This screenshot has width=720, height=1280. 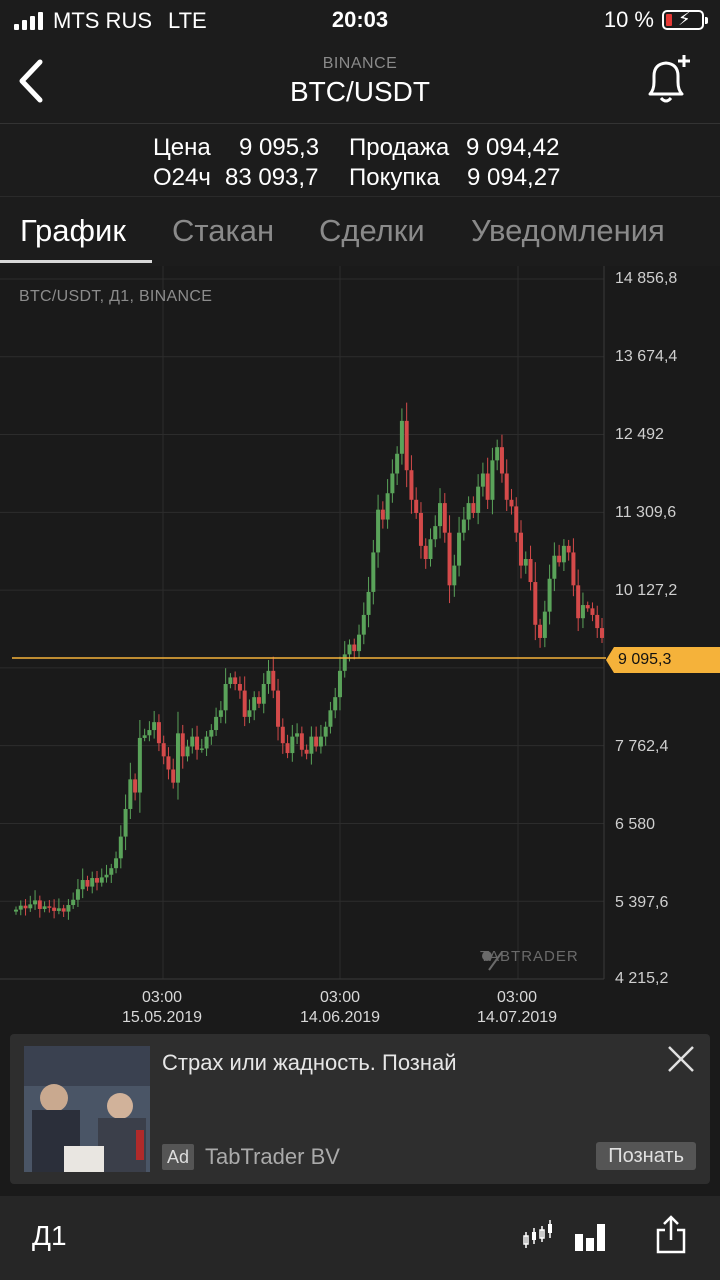 What do you see at coordinates (360, 20) in the screenshot?
I see `status-bar: MTS RUS LTE 20:03 10 % ⚡` at bounding box center [360, 20].